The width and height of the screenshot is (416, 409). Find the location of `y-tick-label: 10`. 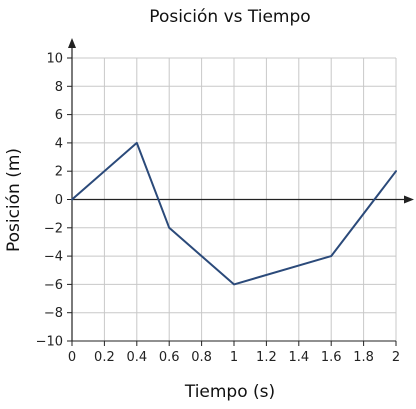

y-tick-label: 10 is located at coordinates (54, 59).